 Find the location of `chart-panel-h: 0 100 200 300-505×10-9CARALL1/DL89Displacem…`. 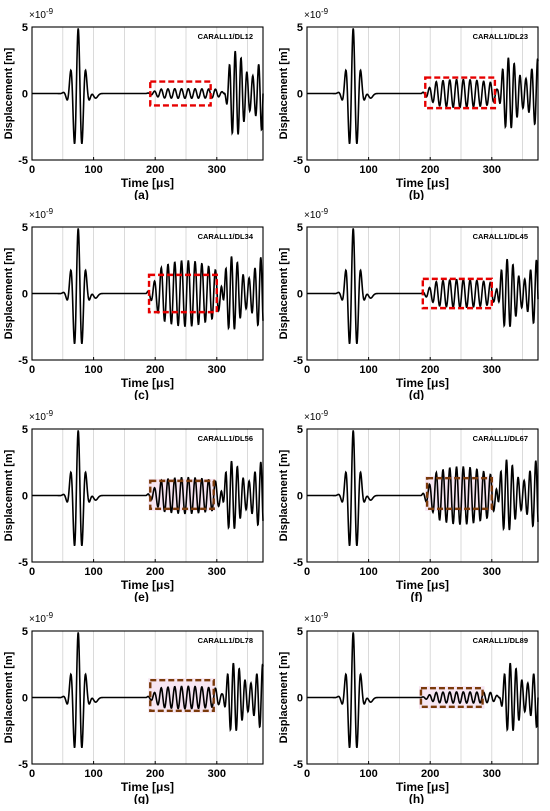

chart-panel-h: 0 100 200 300-505×10-9CARALL1/DL89Displacem… is located at coordinates (408, 707).